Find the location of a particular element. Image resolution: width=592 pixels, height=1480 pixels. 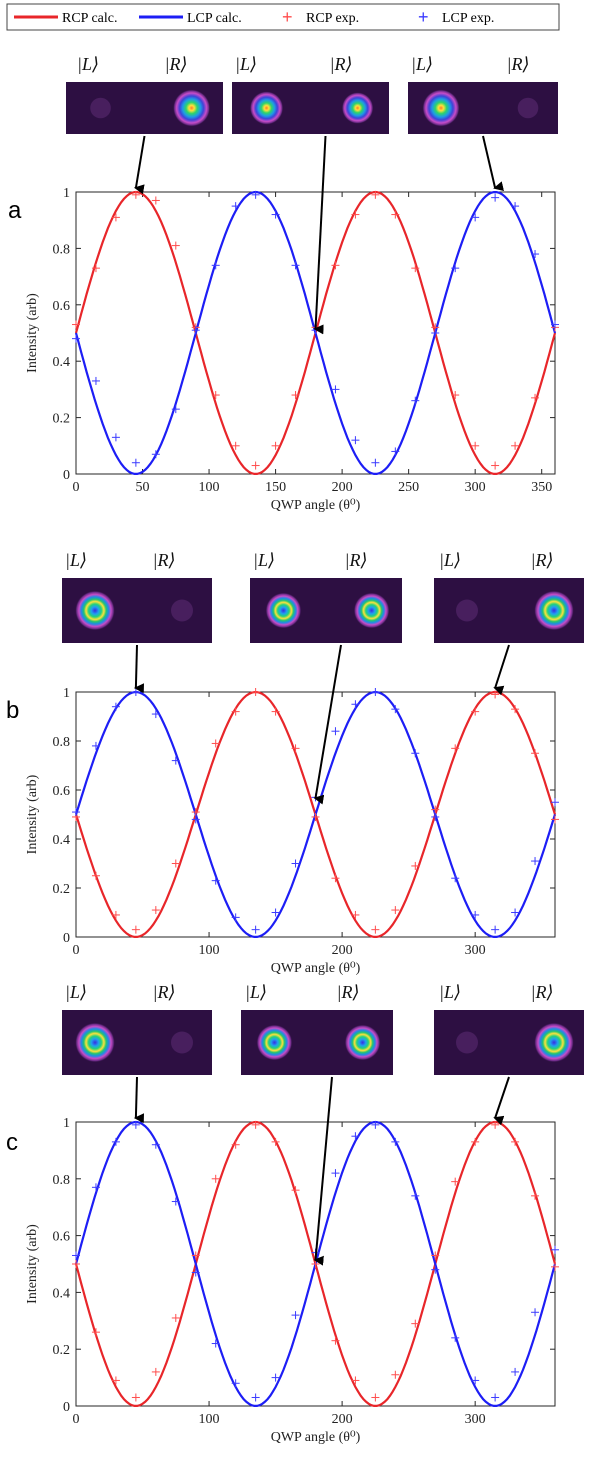

x-axis-label: QWP angle (θ⁰) is located at coordinates (316, 968).